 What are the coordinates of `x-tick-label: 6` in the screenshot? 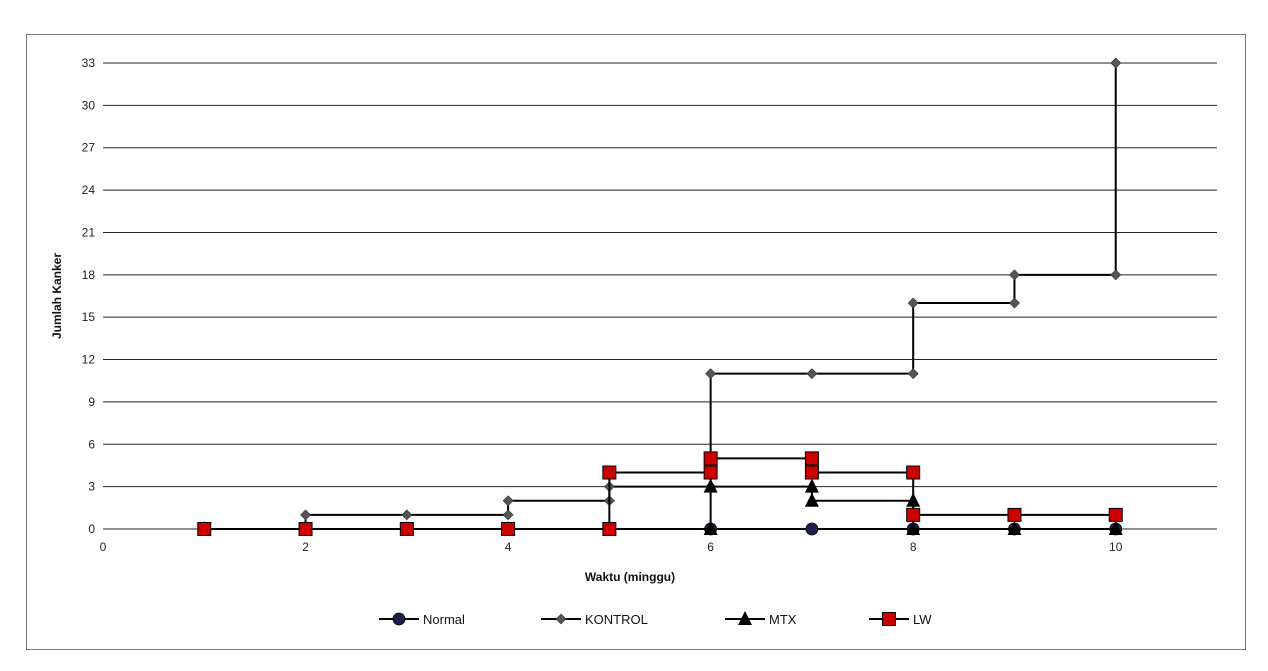 It's located at (710, 547).